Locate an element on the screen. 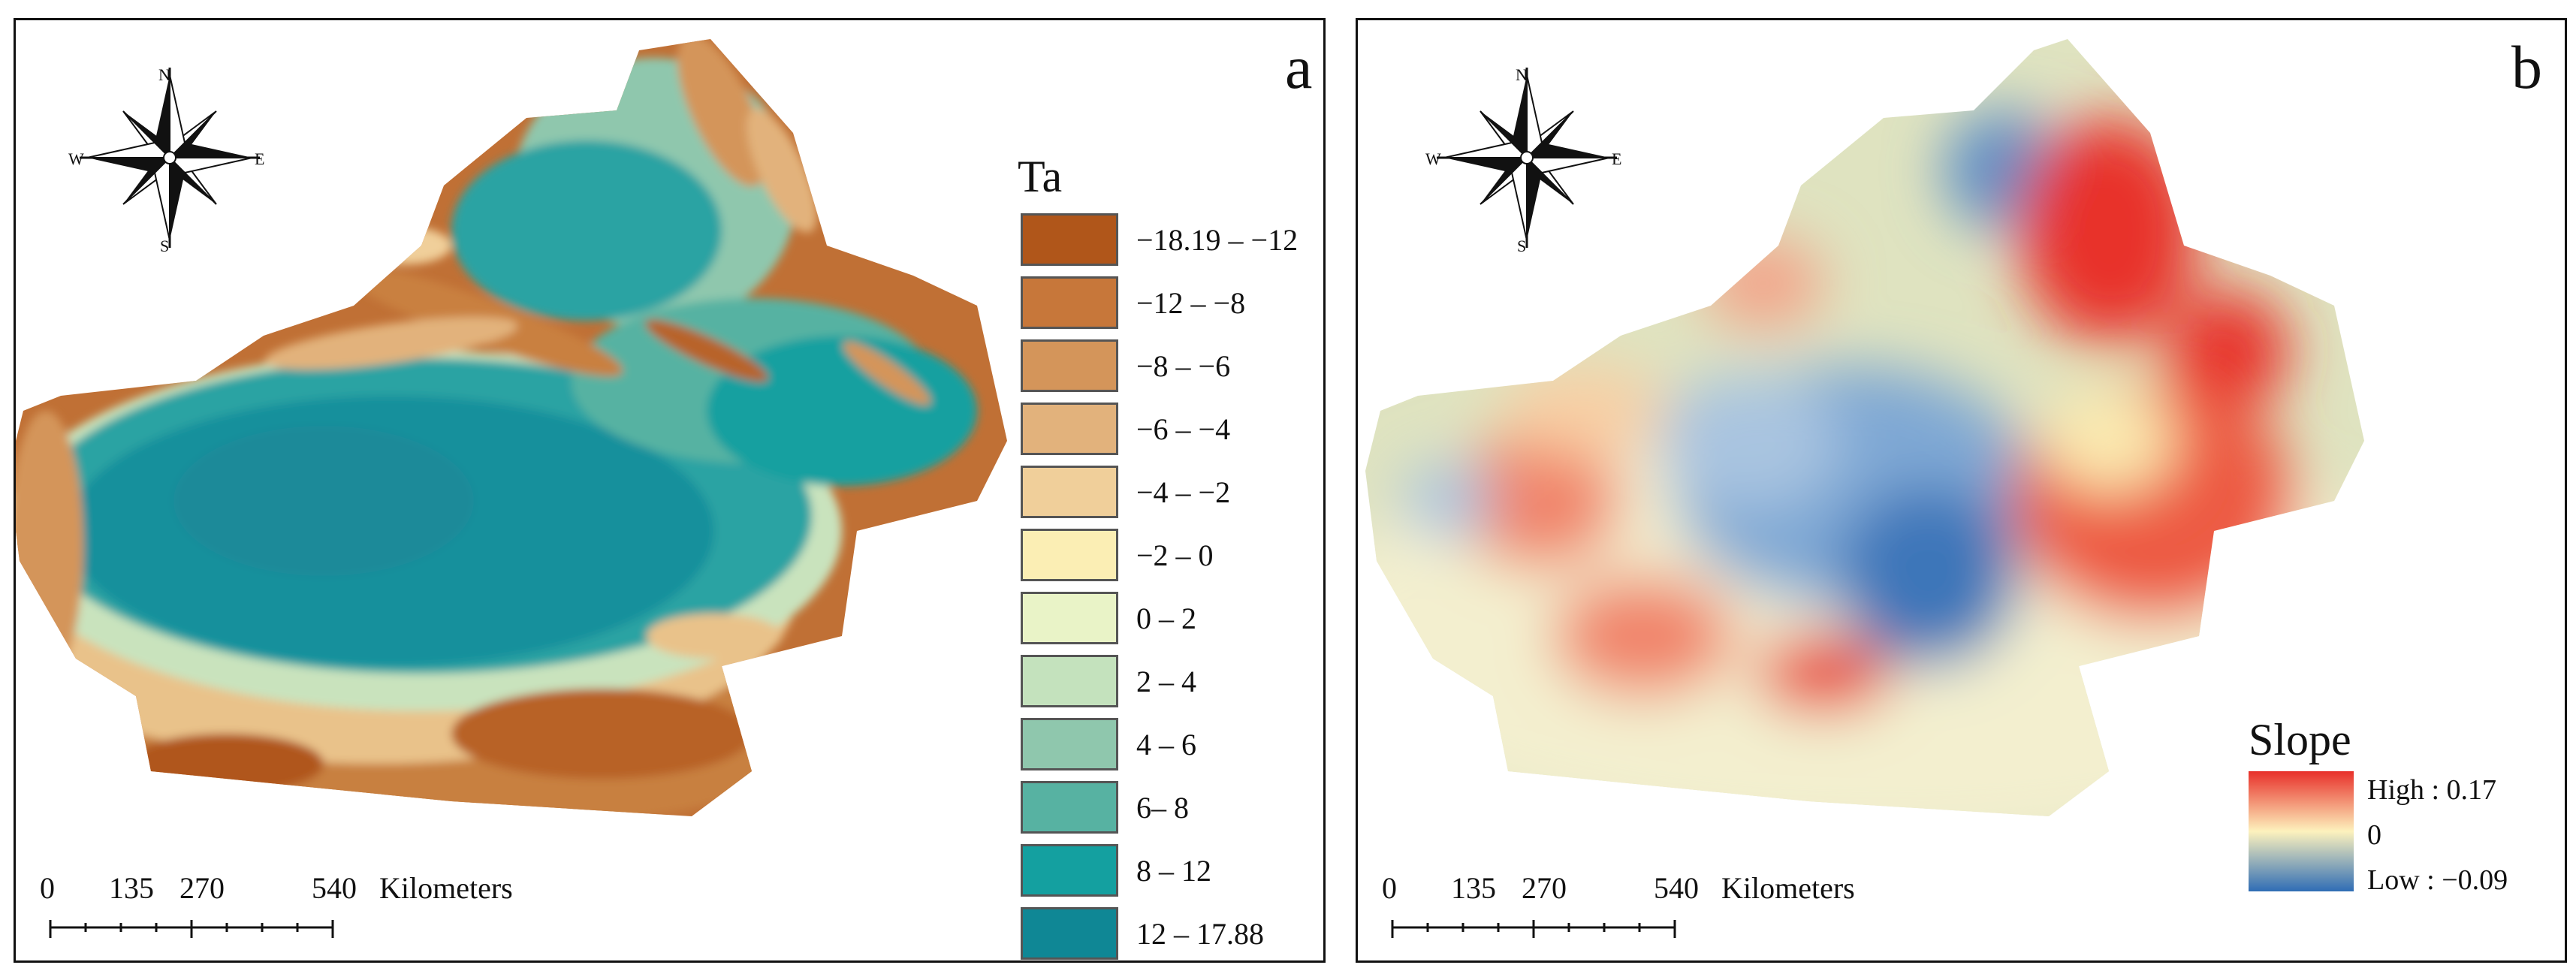 This screenshot has width=2576, height=977. compass-e-b: E is located at coordinates (1617, 158).